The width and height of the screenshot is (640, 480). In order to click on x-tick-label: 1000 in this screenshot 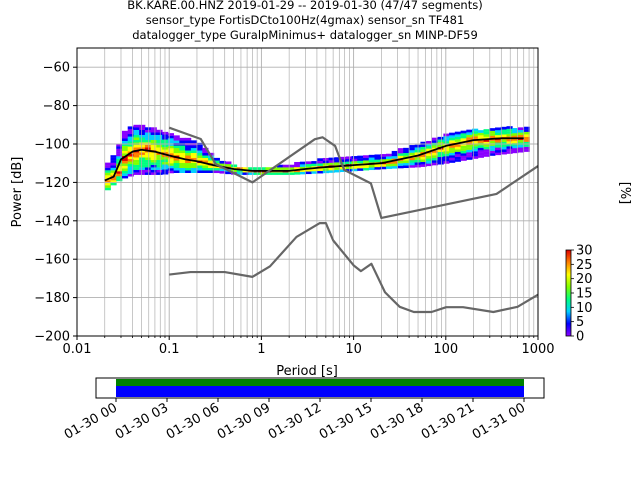, I will do `click(537, 349)`.